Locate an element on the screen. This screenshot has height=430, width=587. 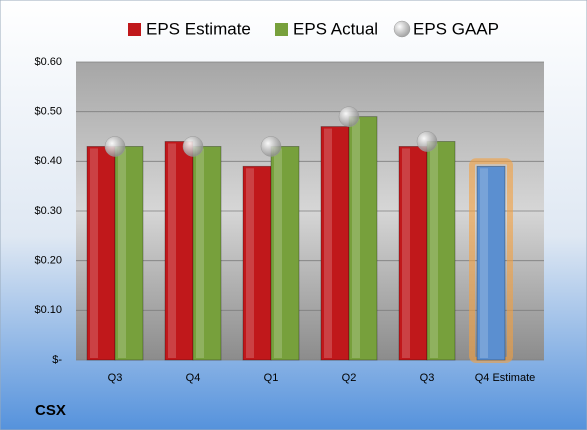
legend-label: EPS GAAP is located at coordinates (456, 28).